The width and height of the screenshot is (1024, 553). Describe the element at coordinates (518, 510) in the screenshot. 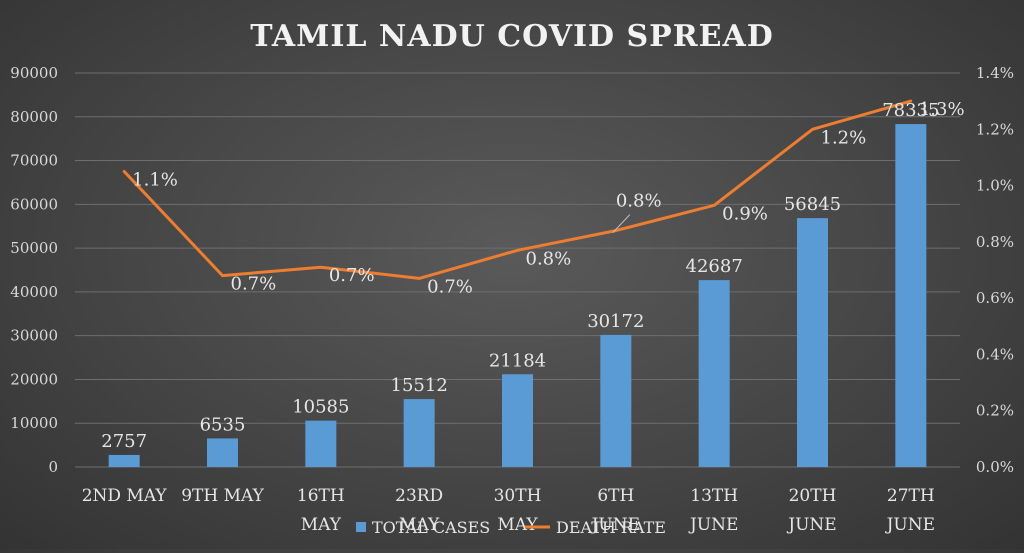

I see `category-label: 30TH MAY` at that location.